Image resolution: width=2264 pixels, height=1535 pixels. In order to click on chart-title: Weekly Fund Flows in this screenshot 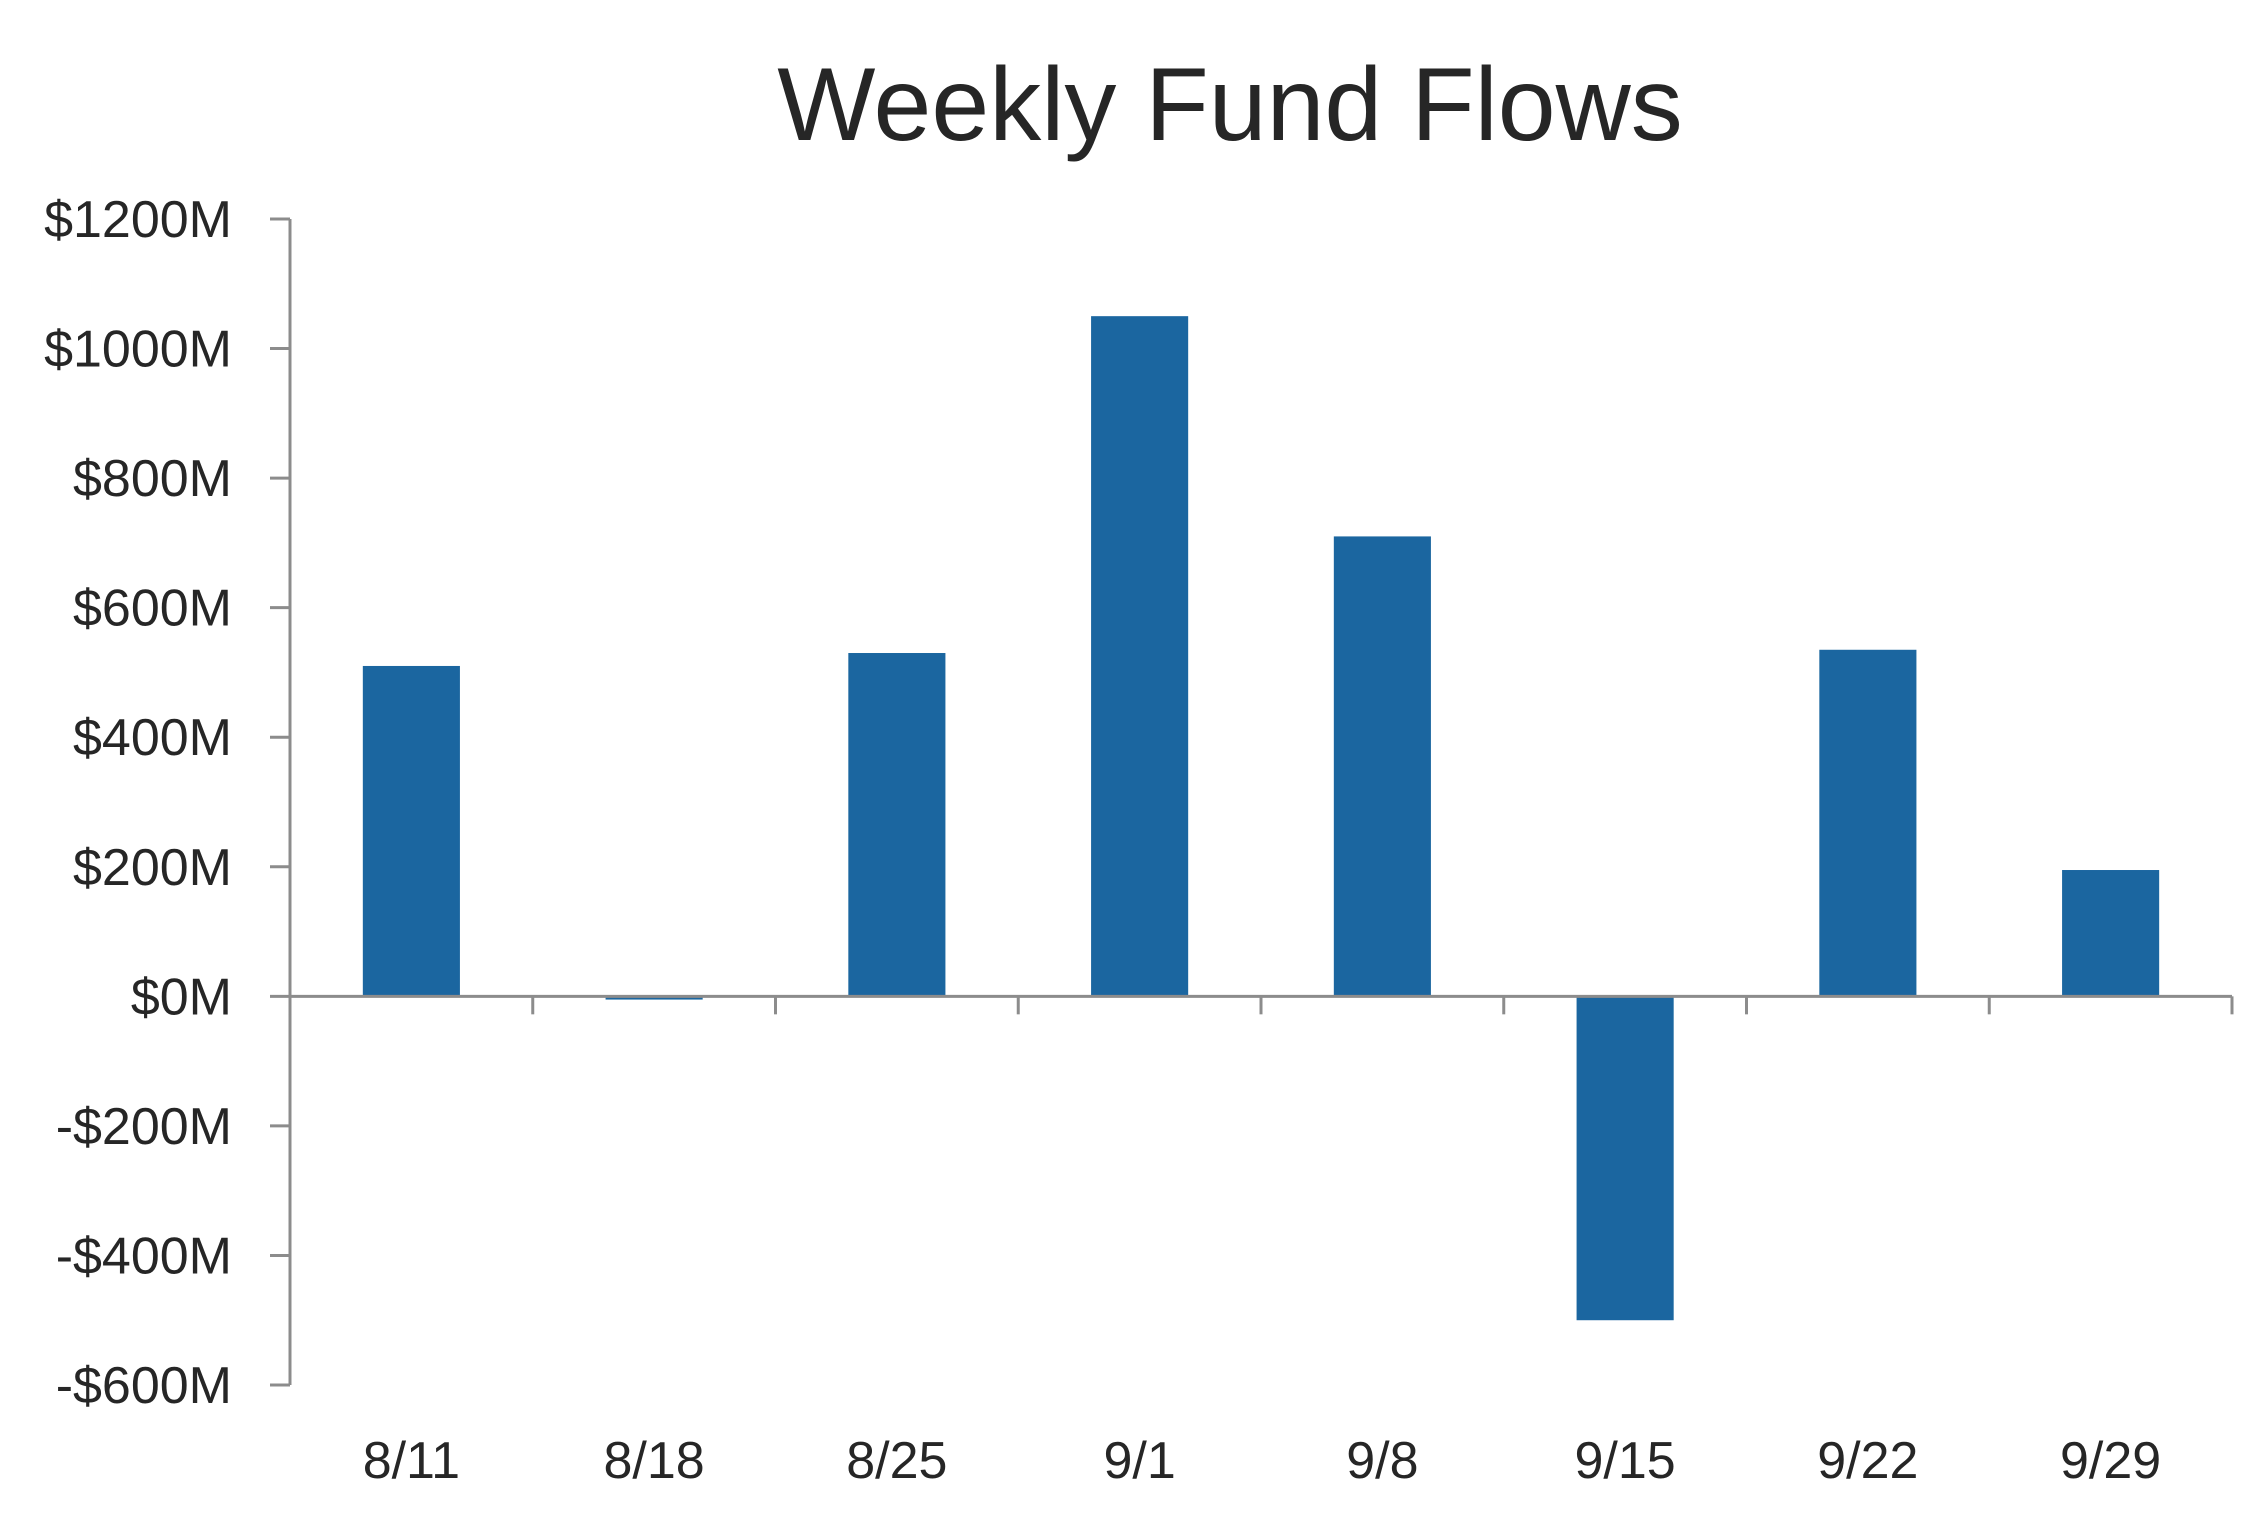, I will do `click(1229, 105)`.